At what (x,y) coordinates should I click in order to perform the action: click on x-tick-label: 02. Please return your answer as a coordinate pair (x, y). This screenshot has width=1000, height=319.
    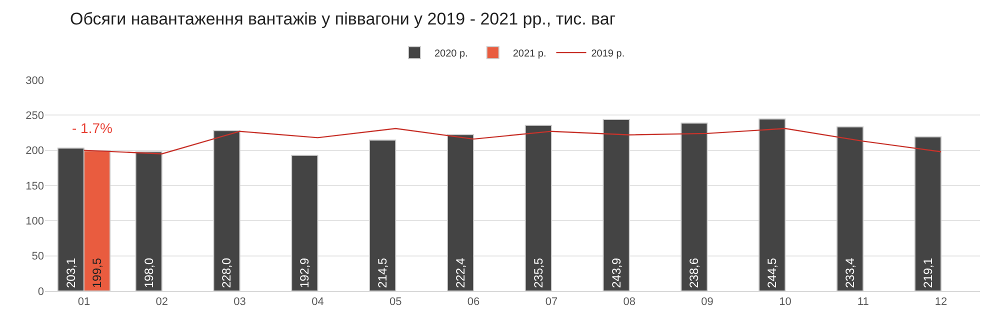
    Looking at the image, I should click on (162, 302).